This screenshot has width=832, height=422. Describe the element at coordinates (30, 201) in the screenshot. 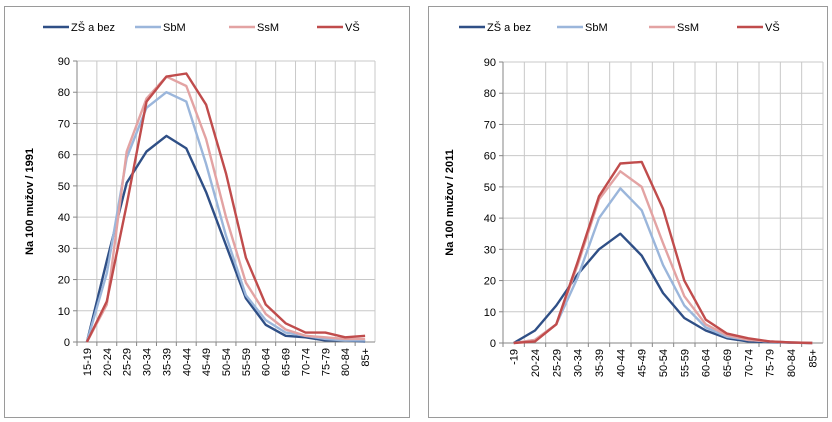

I see `y-axis-label: Na 100 mužov / 1991` at that location.